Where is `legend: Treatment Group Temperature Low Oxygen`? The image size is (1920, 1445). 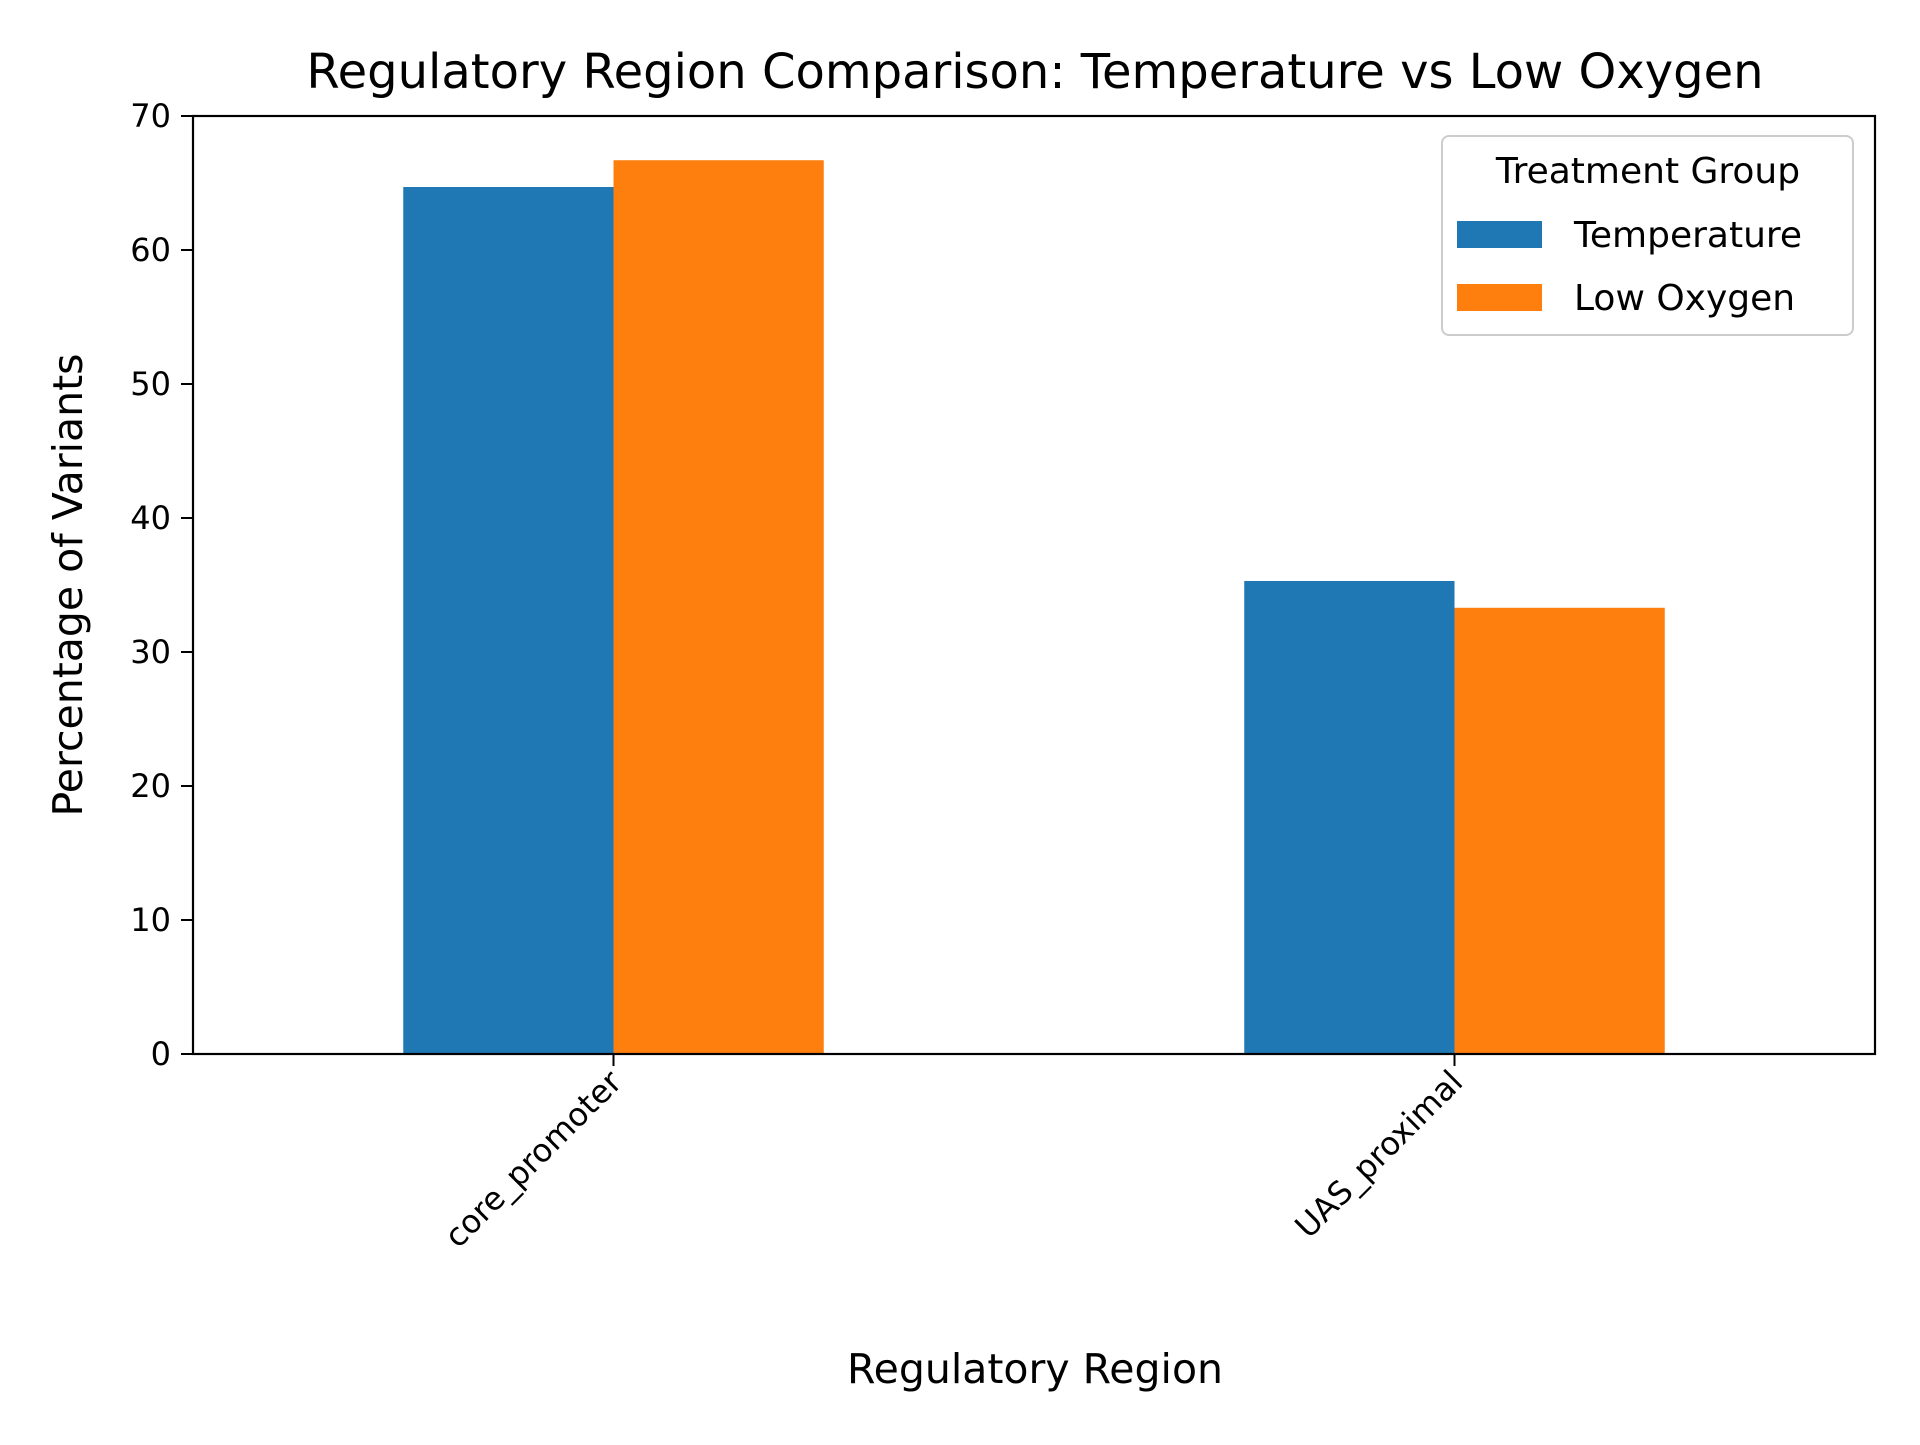
legend: Treatment Group Temperature Low Oxygen is located at coordinates (1647, 235).